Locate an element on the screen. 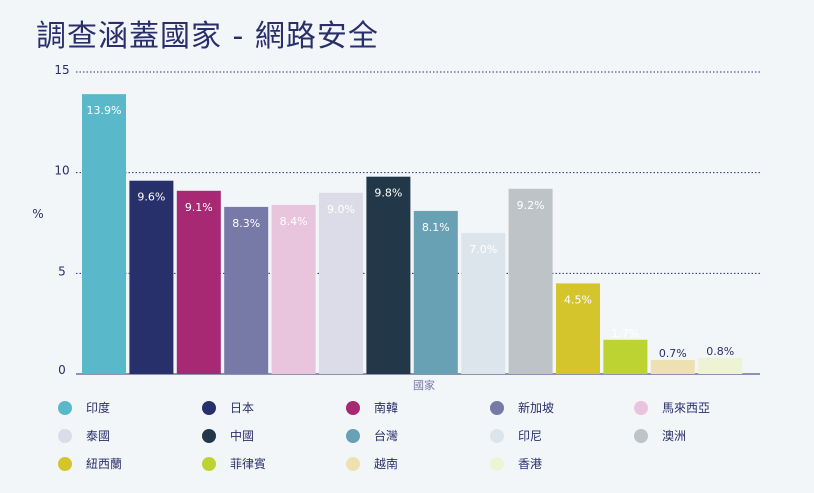  legend-label: 台灣 is located at coordinates (386, 436).